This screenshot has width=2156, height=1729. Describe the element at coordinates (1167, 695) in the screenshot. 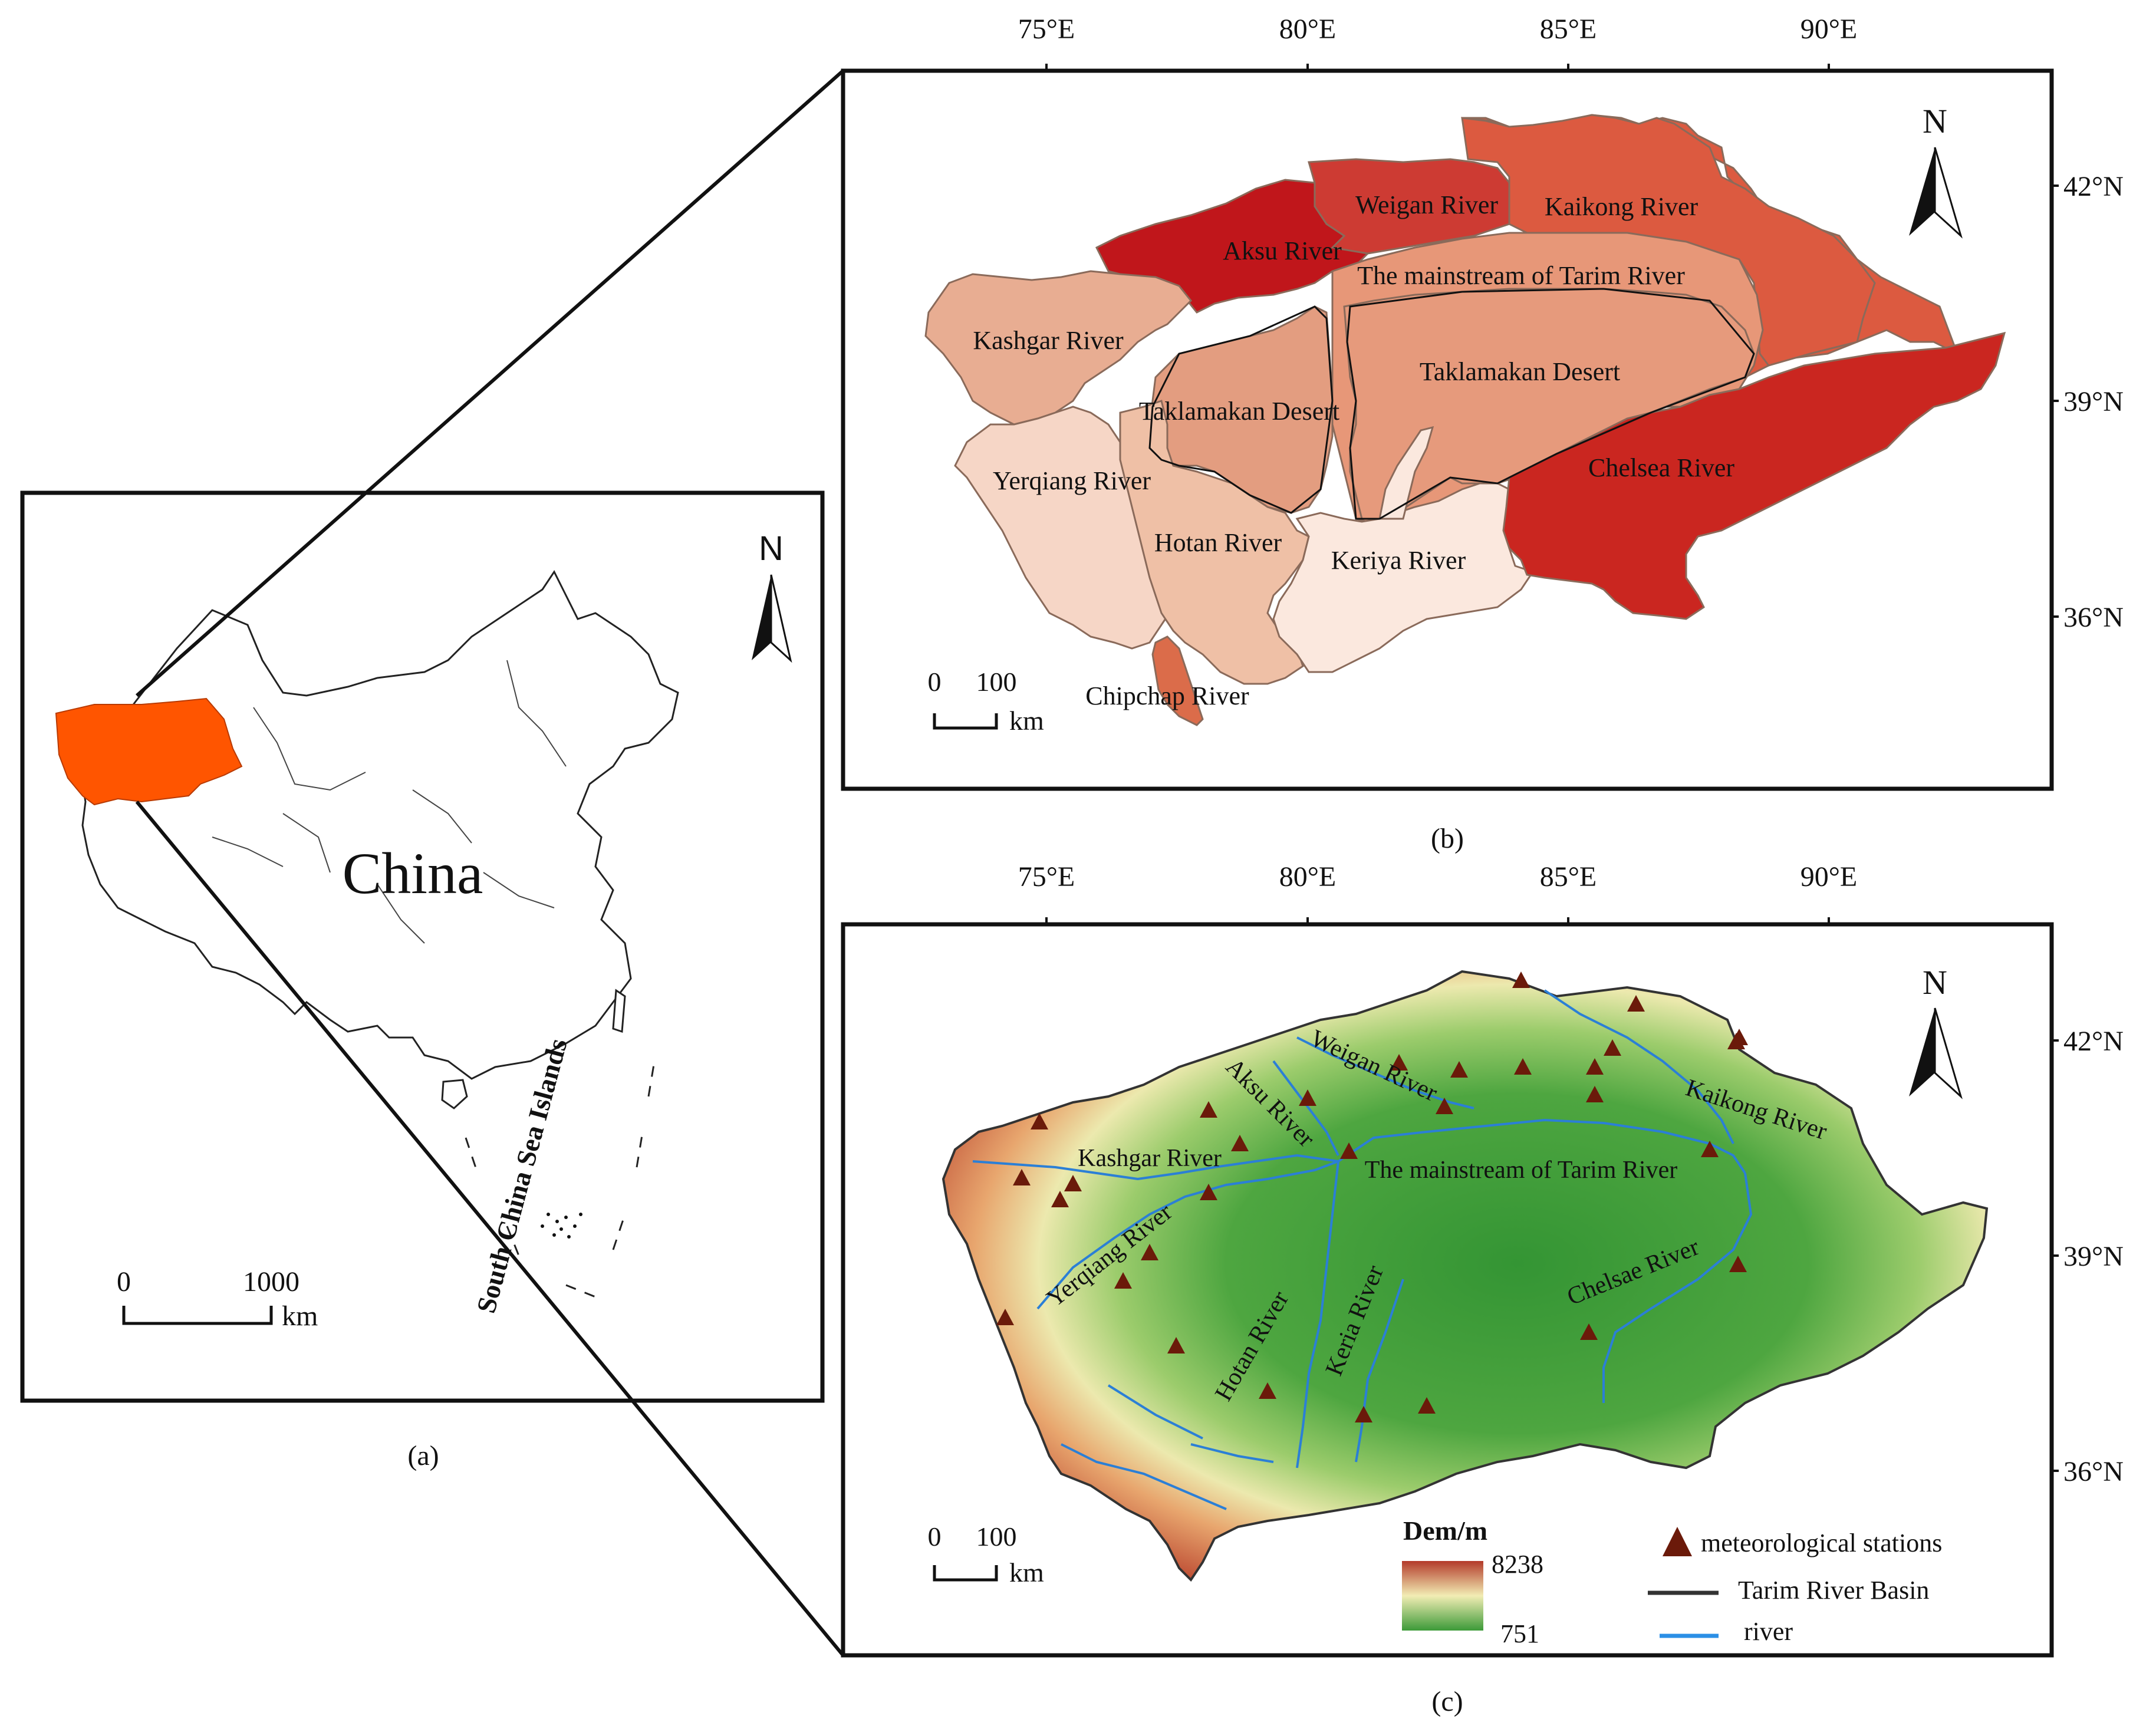

I see `label-chipchap-b: Chipchap River` at that location.